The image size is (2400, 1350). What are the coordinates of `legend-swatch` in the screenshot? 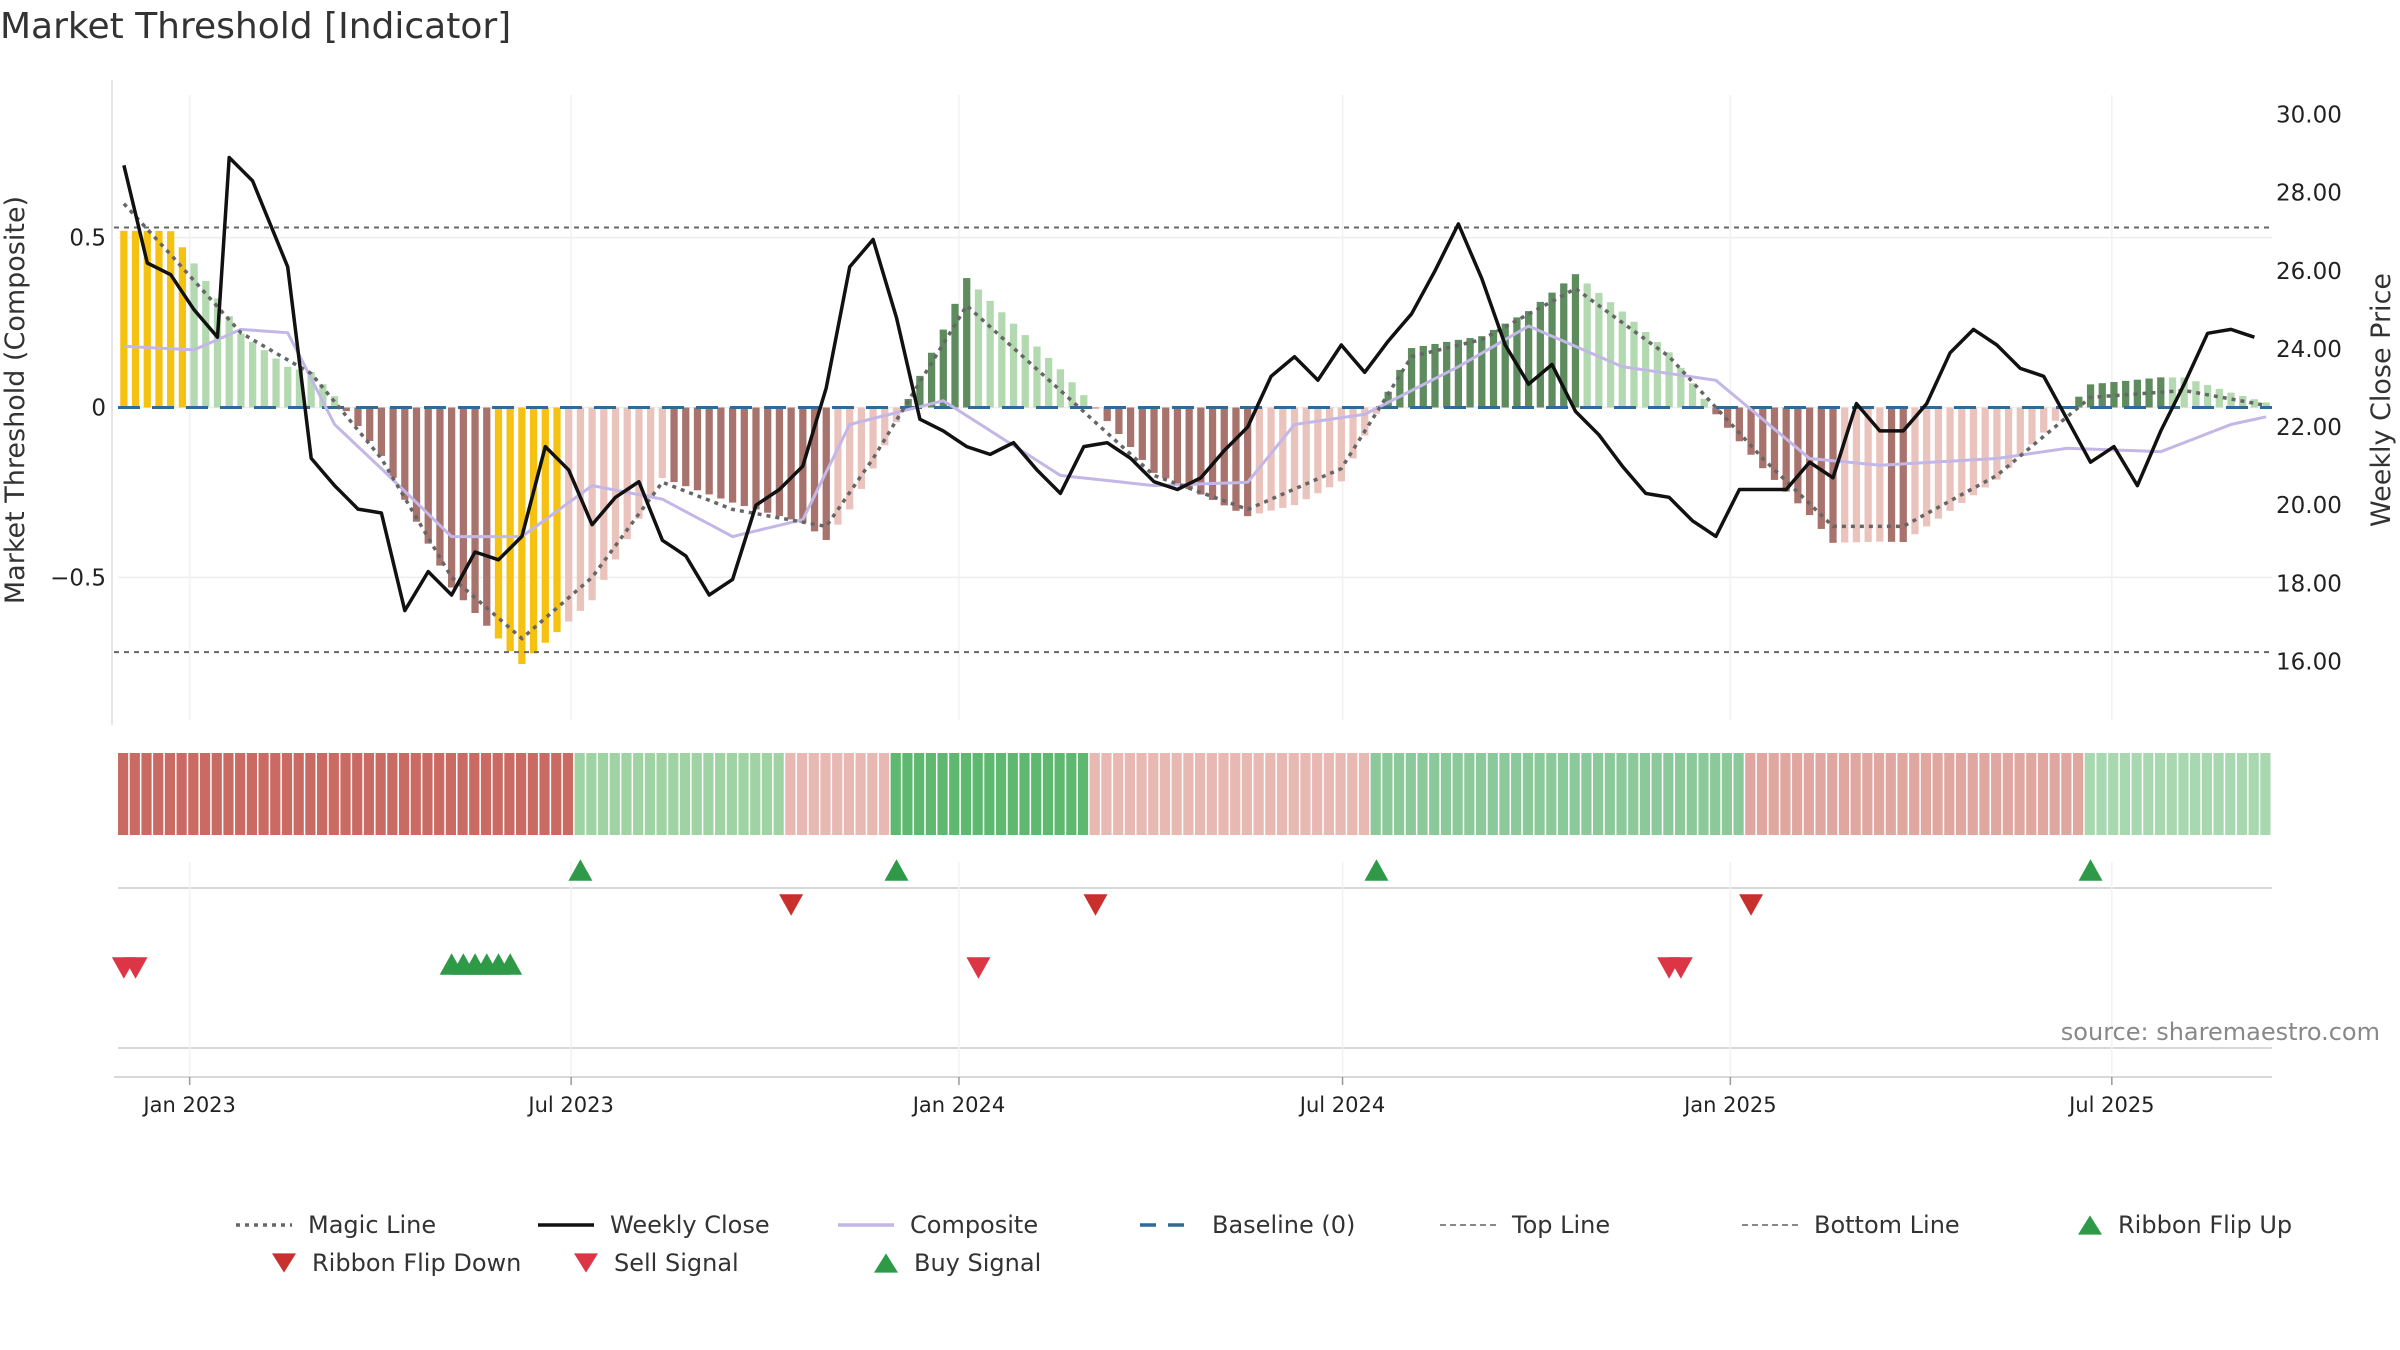 It's located at (2090, 1225).